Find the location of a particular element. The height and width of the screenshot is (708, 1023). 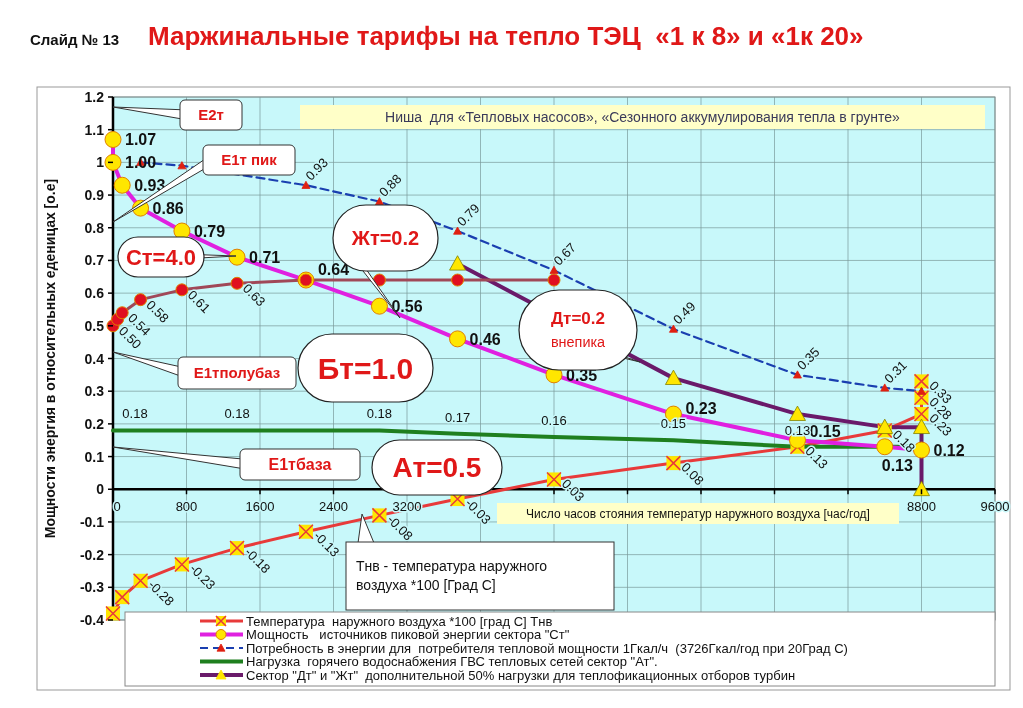

annotation: Ст=4.0 is located at coordinates (161, 257).